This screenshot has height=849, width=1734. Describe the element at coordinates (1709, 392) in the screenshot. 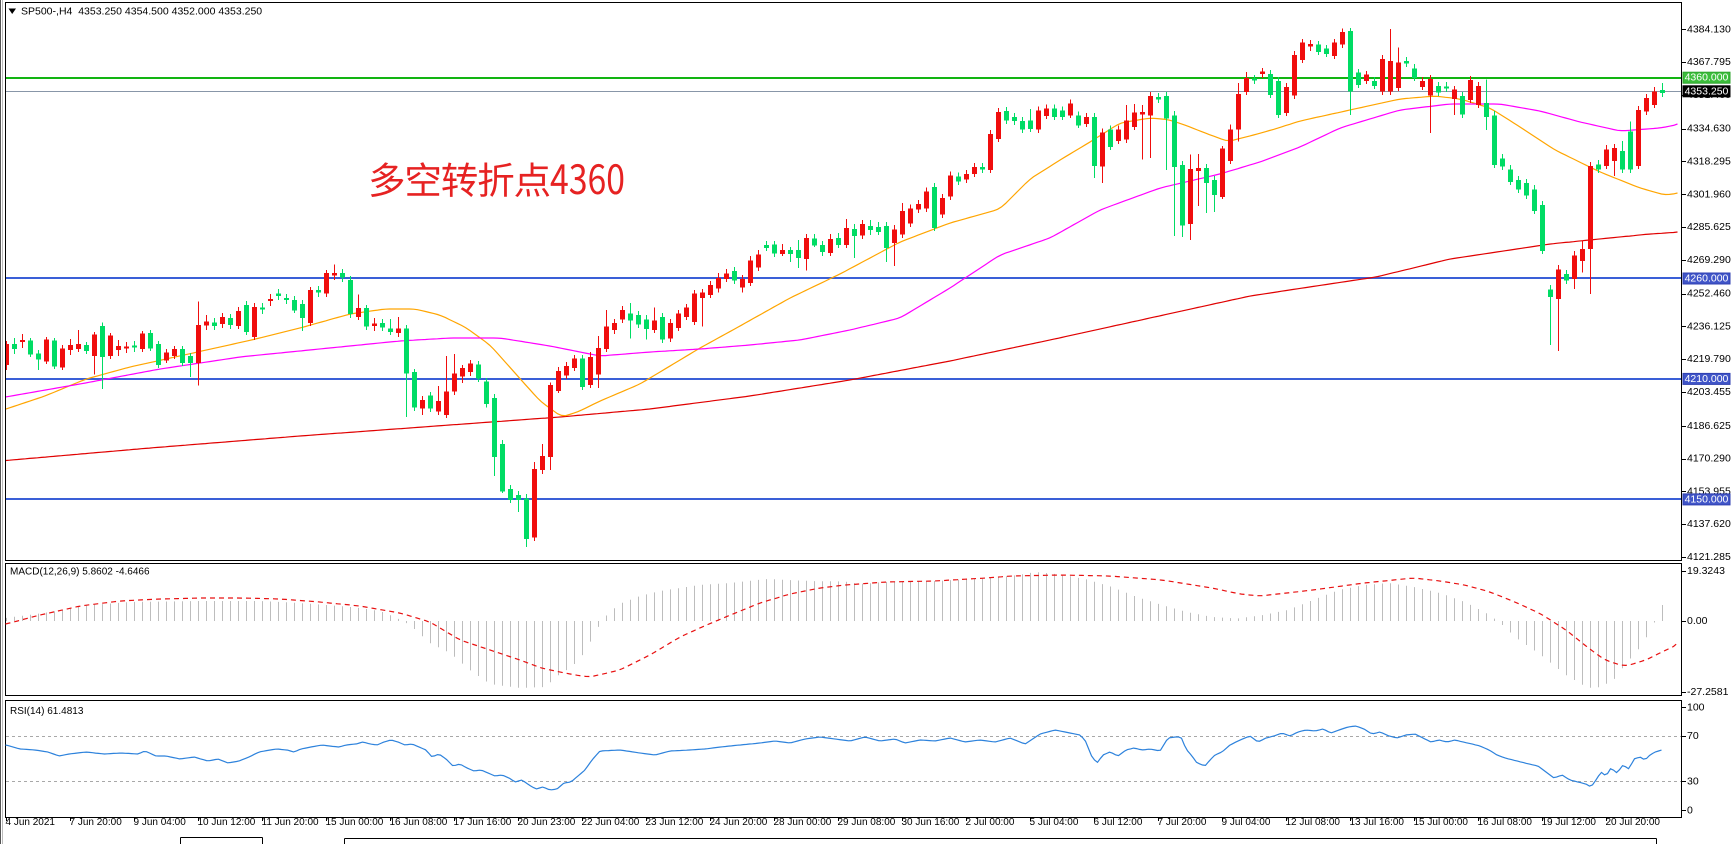

I see `svg-text: 4203.455` at that location.